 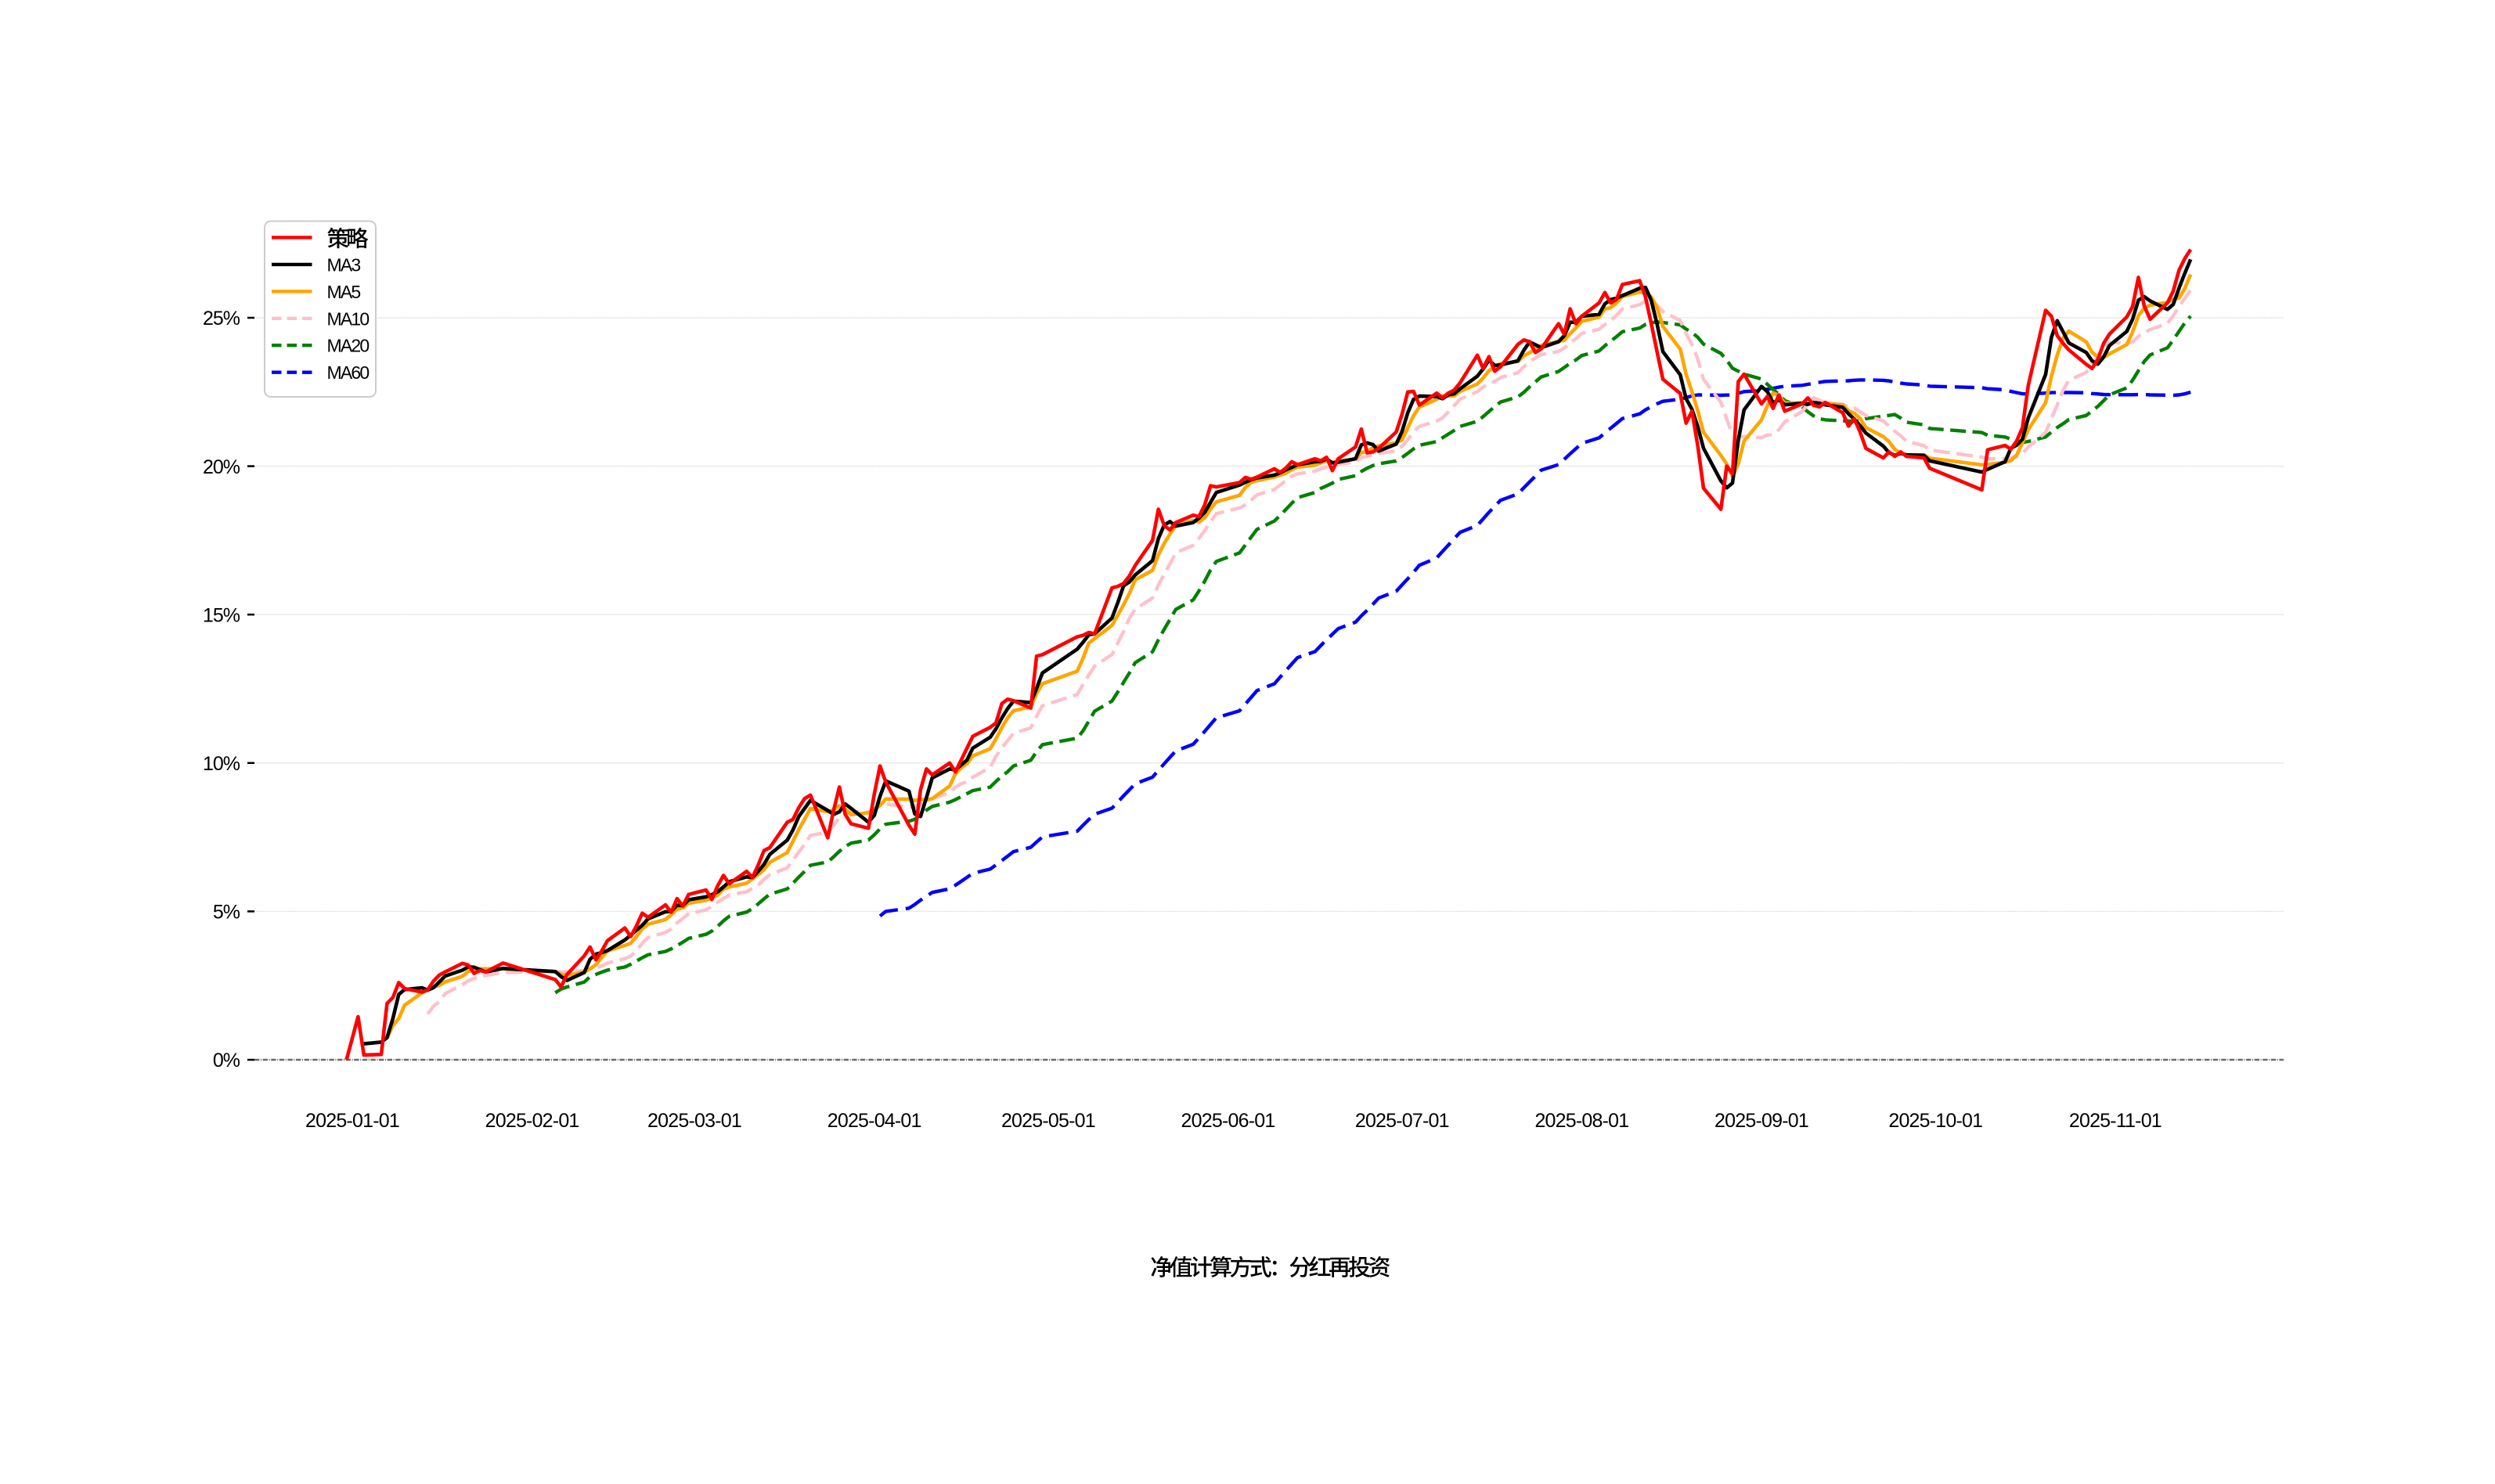 I want to click on svg-text: 2025-04-01, so click(x=874, y=1121).